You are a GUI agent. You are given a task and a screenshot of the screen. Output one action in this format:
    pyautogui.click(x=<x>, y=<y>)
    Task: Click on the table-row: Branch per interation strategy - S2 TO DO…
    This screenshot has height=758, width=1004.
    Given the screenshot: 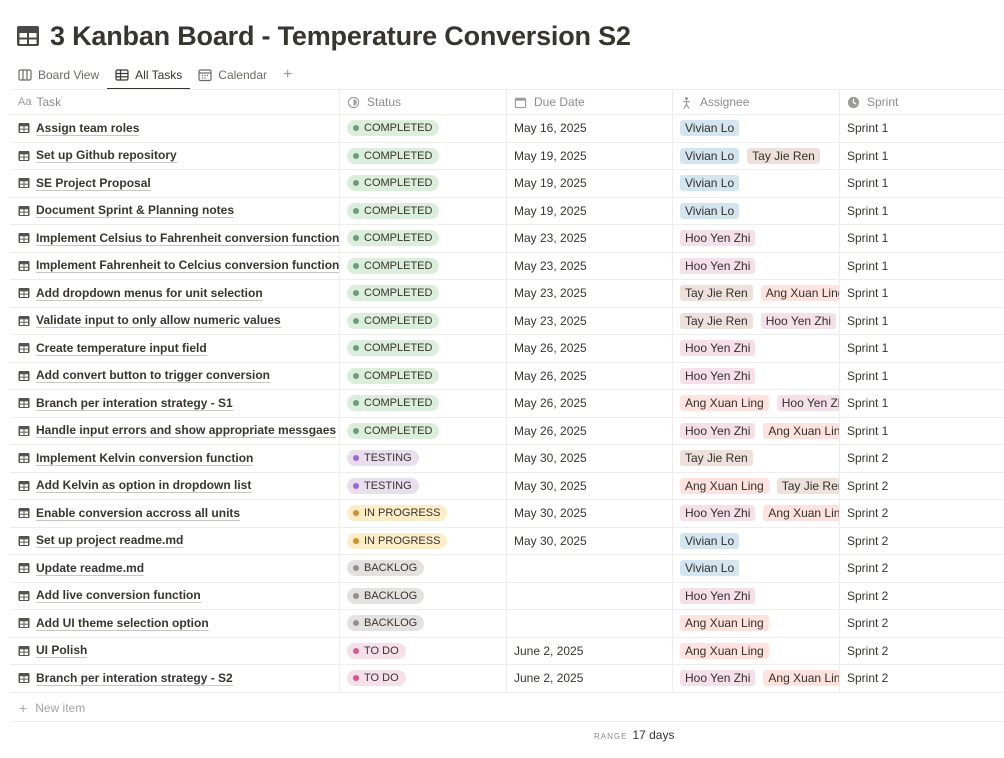 What is the action you would take?
    pyautogui.click(x=507, y=679)
    